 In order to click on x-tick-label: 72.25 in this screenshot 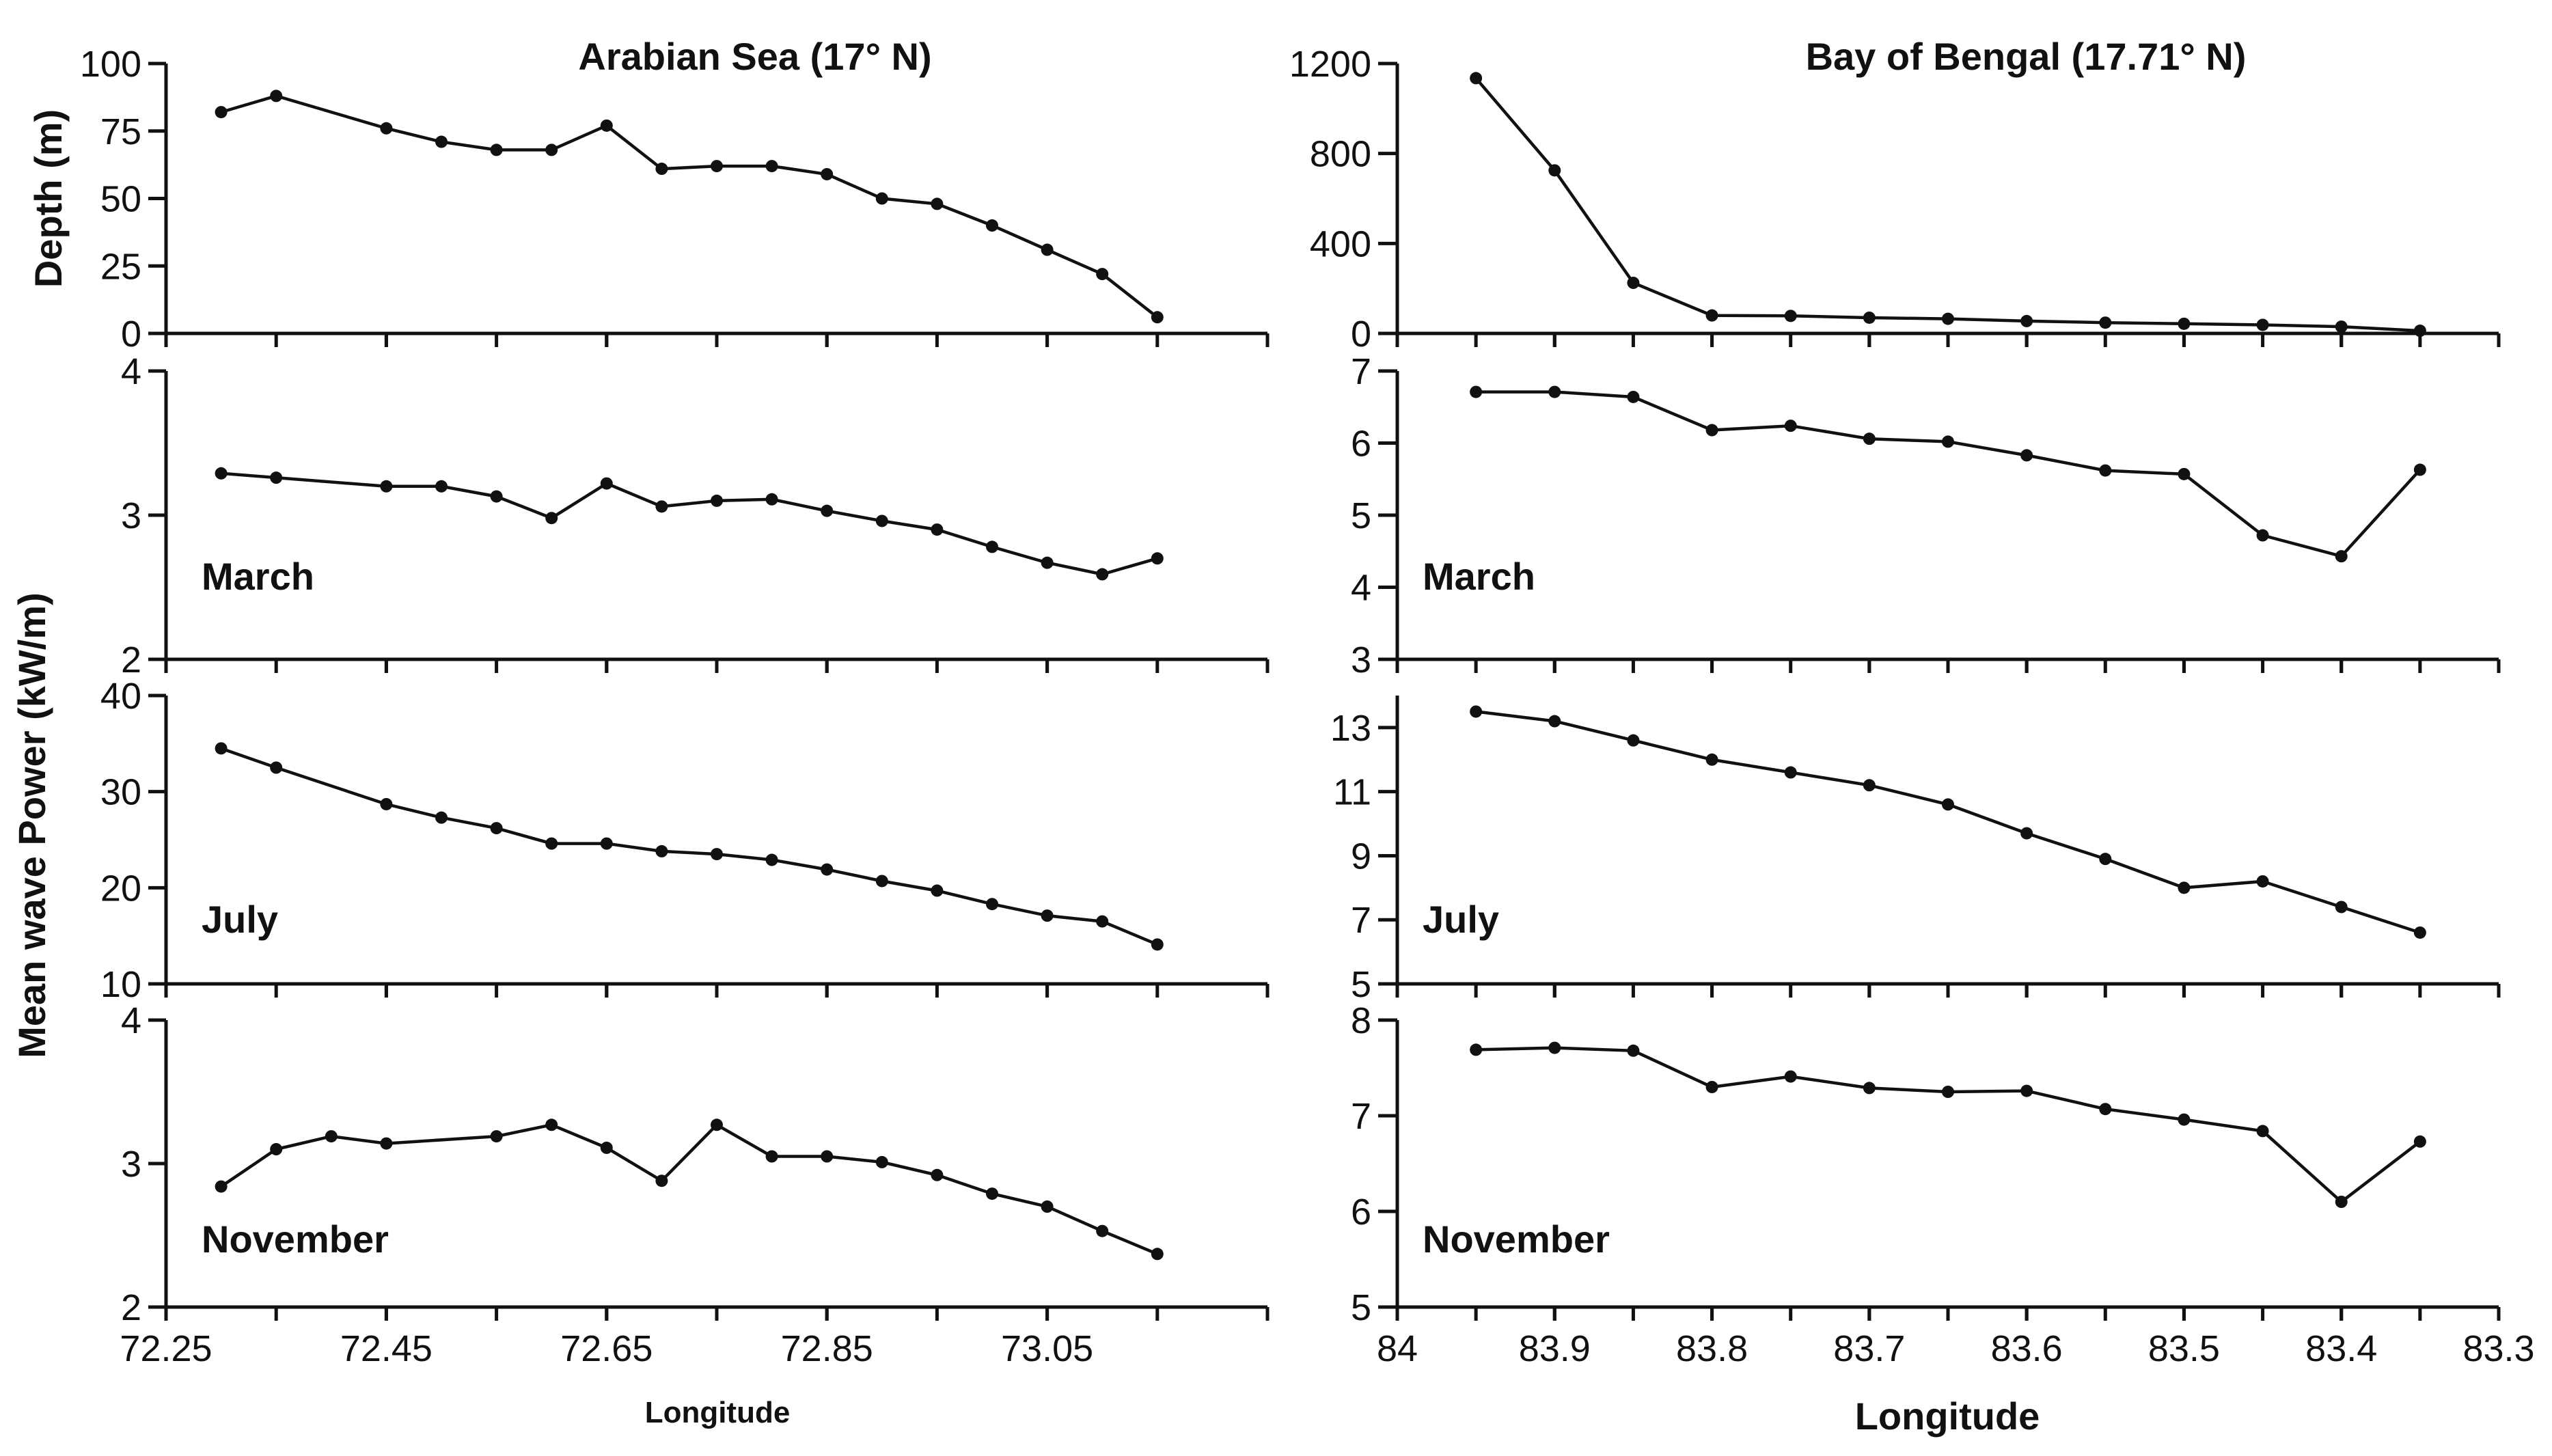, I will do `click(166, 1348)`.